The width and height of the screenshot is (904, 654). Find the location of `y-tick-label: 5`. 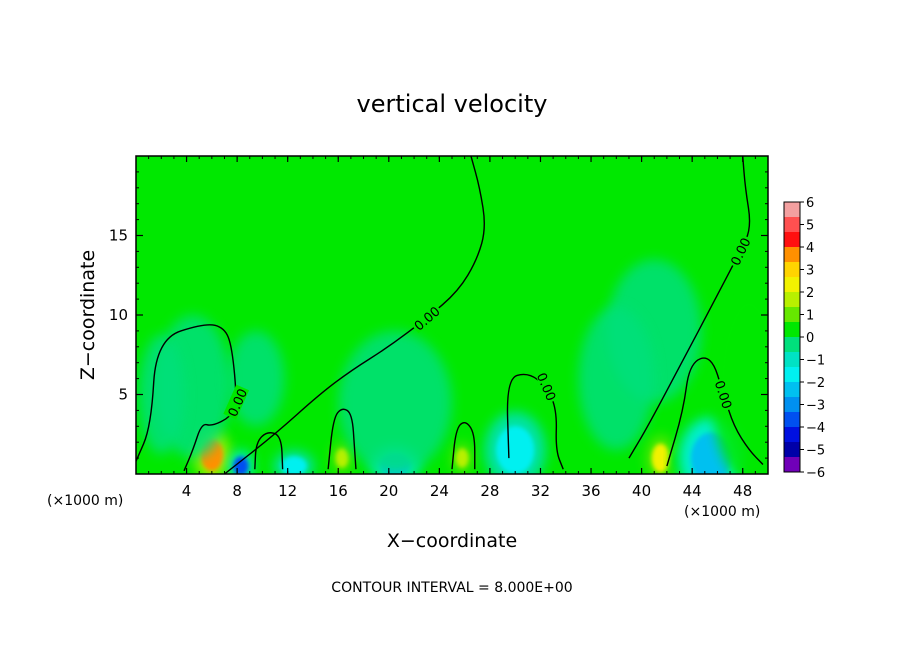

y-tick-label: 5 is located at coordinates (123, 395).